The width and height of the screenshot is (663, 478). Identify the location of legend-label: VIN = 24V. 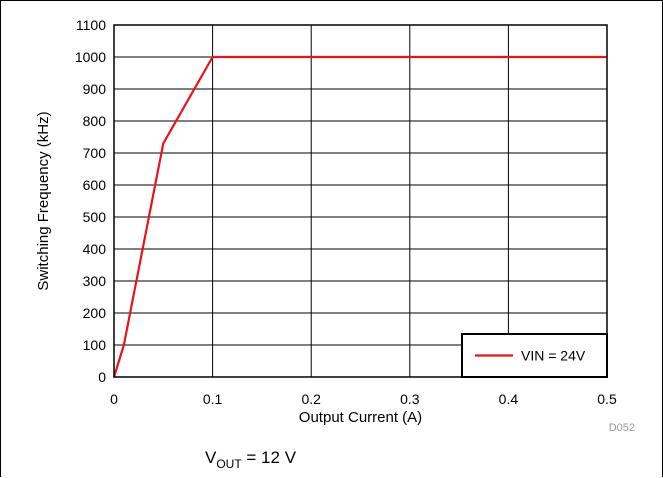
(553, 356).